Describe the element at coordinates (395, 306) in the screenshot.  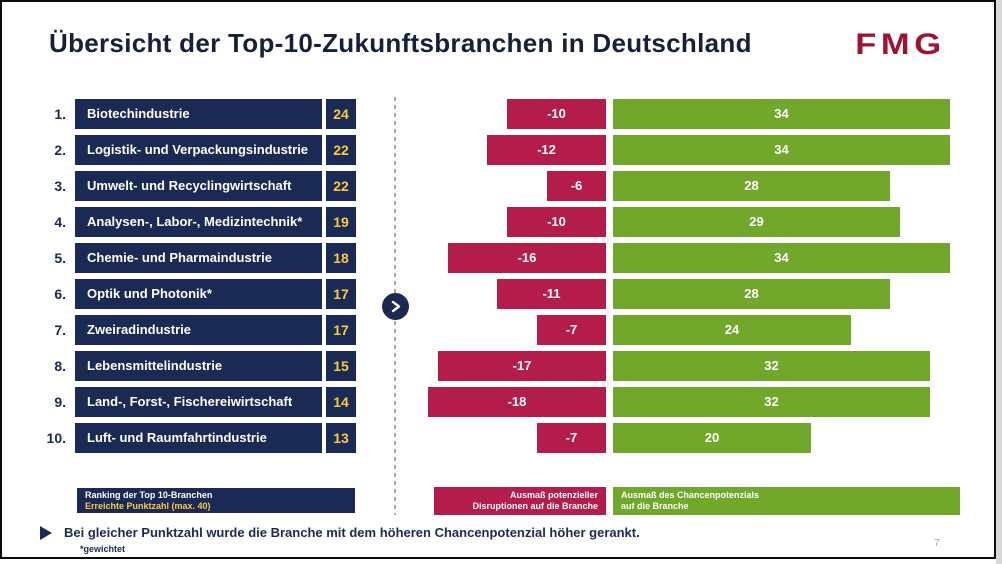
I see `chevron-right-icon` at that location.